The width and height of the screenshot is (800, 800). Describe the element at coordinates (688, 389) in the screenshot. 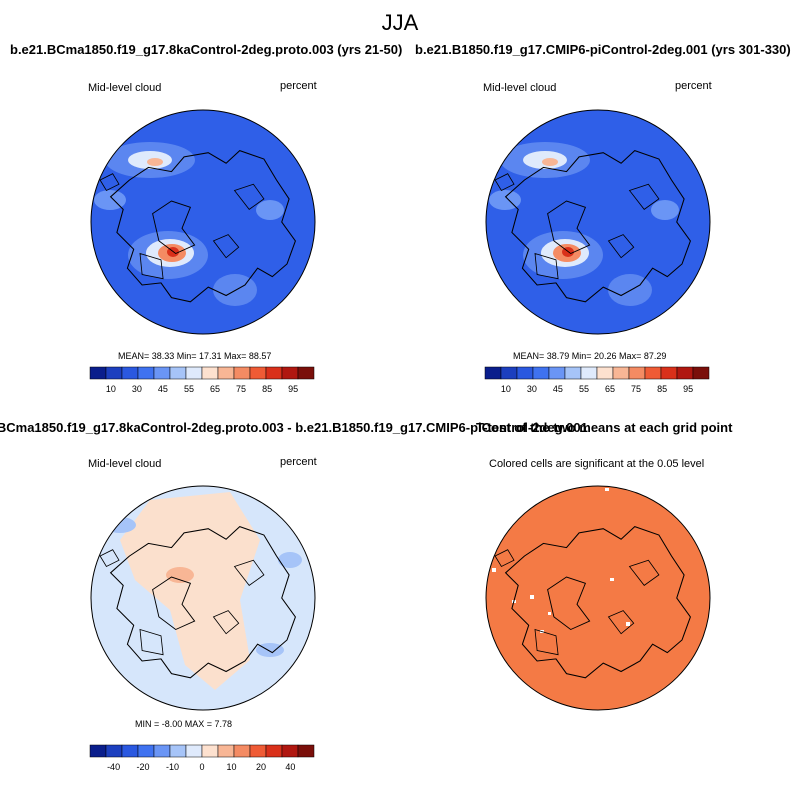

I see `panel2-colorbar-tick-label: 95` at that location.